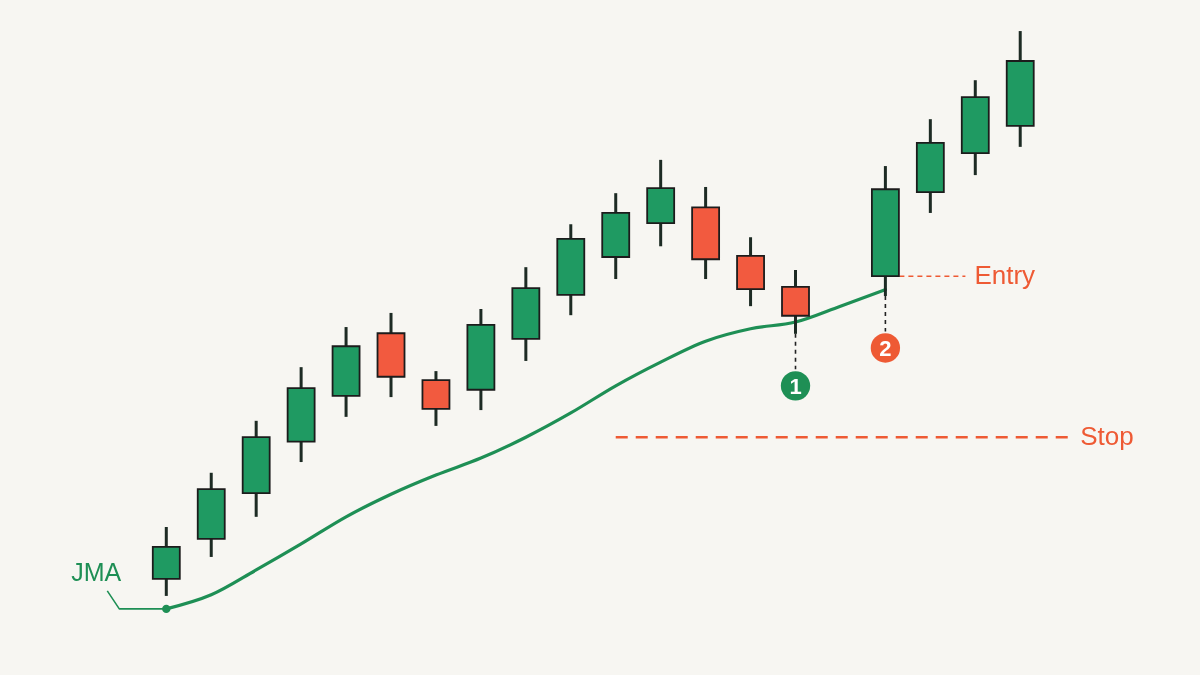  I want to click on annotation: 2, so click(885, 348).